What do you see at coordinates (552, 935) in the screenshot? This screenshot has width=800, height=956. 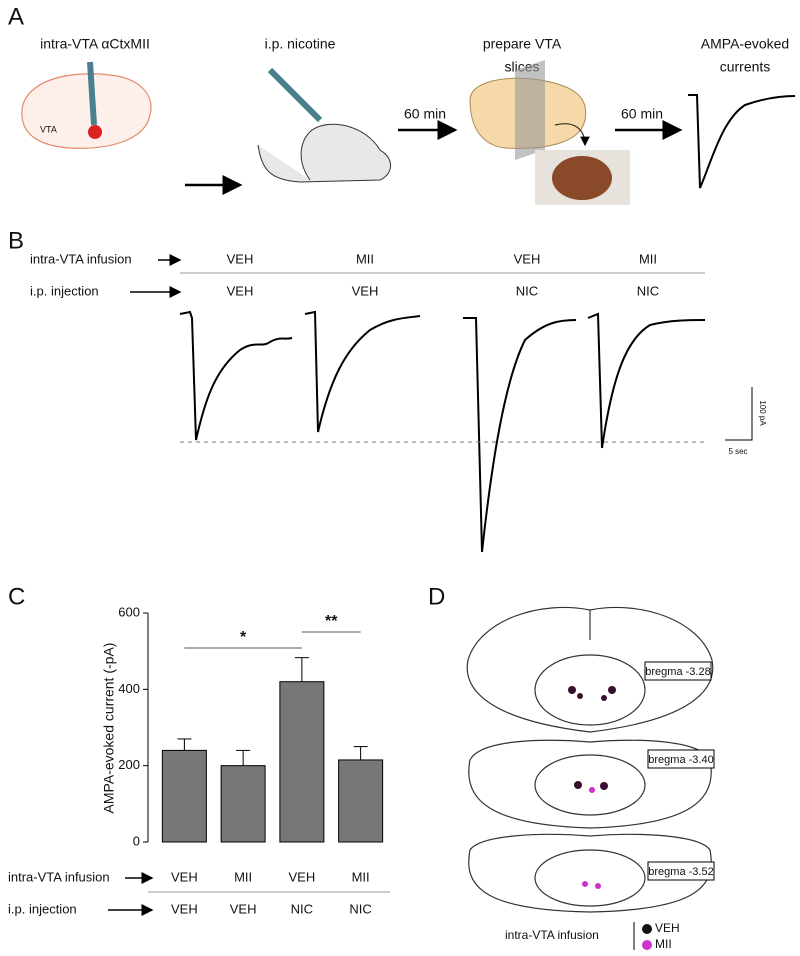 I see `legend-title: intra-VTA infusion` at bounding box center [552, 935].